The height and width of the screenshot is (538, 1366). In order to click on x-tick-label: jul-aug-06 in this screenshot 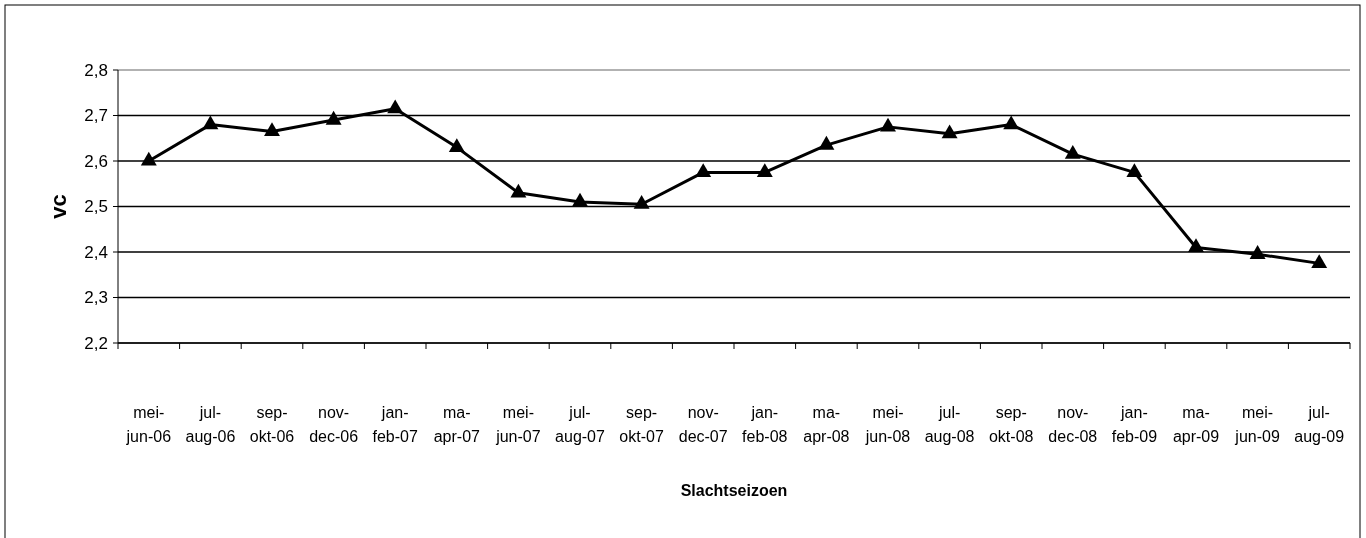, I will do `click(210, 424)`.